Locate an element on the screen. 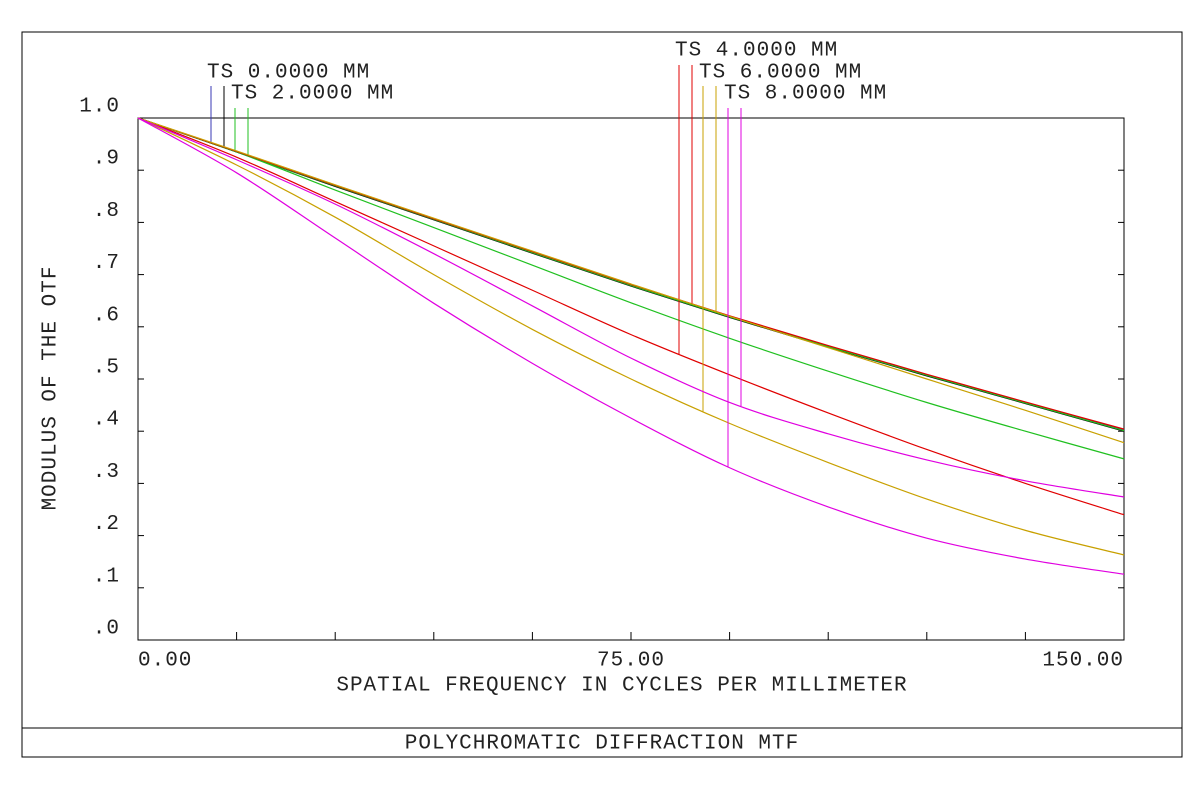 Image resolution: width=1200 pixels, height=800 pixels. y-tick-label: .2 is located at coordinates (106, 524).